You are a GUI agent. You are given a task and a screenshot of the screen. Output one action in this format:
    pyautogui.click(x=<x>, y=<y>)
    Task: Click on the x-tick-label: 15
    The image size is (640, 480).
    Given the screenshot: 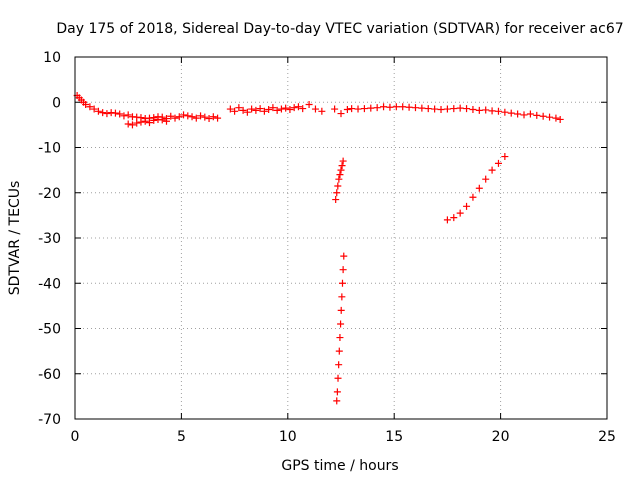 What is the action you would take?
    pyautogui.click(x=394, y=437)
    